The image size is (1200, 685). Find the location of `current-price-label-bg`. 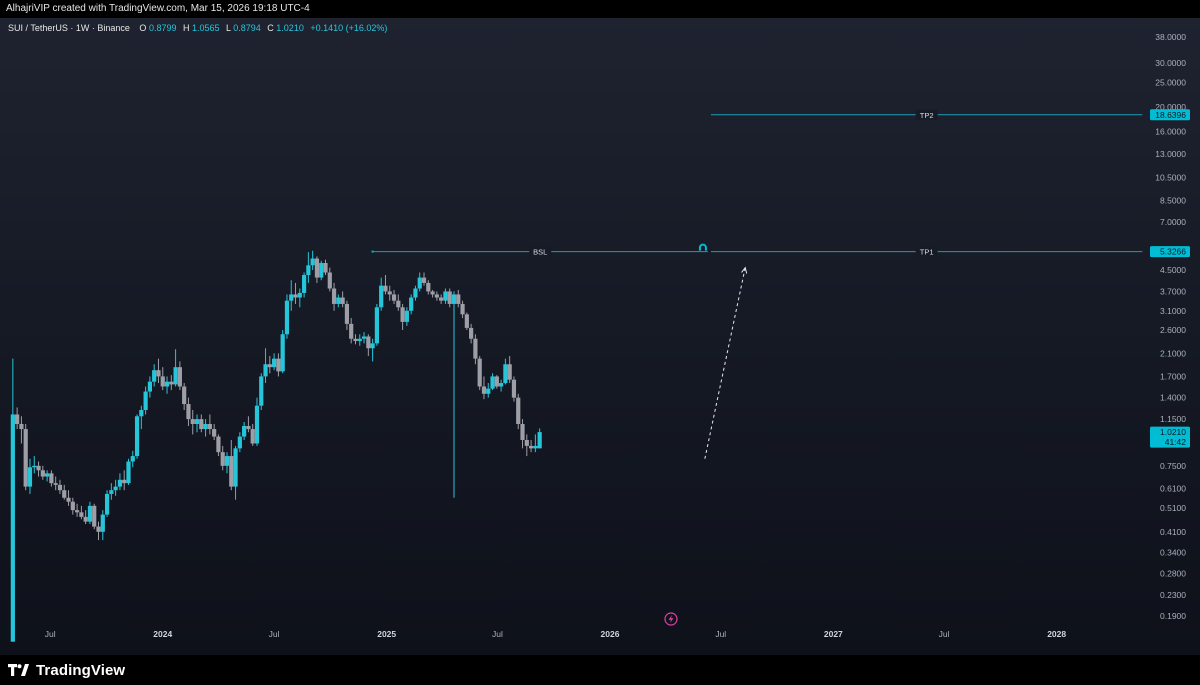

current-price-label-bg is located at coordinates (1170, 437).